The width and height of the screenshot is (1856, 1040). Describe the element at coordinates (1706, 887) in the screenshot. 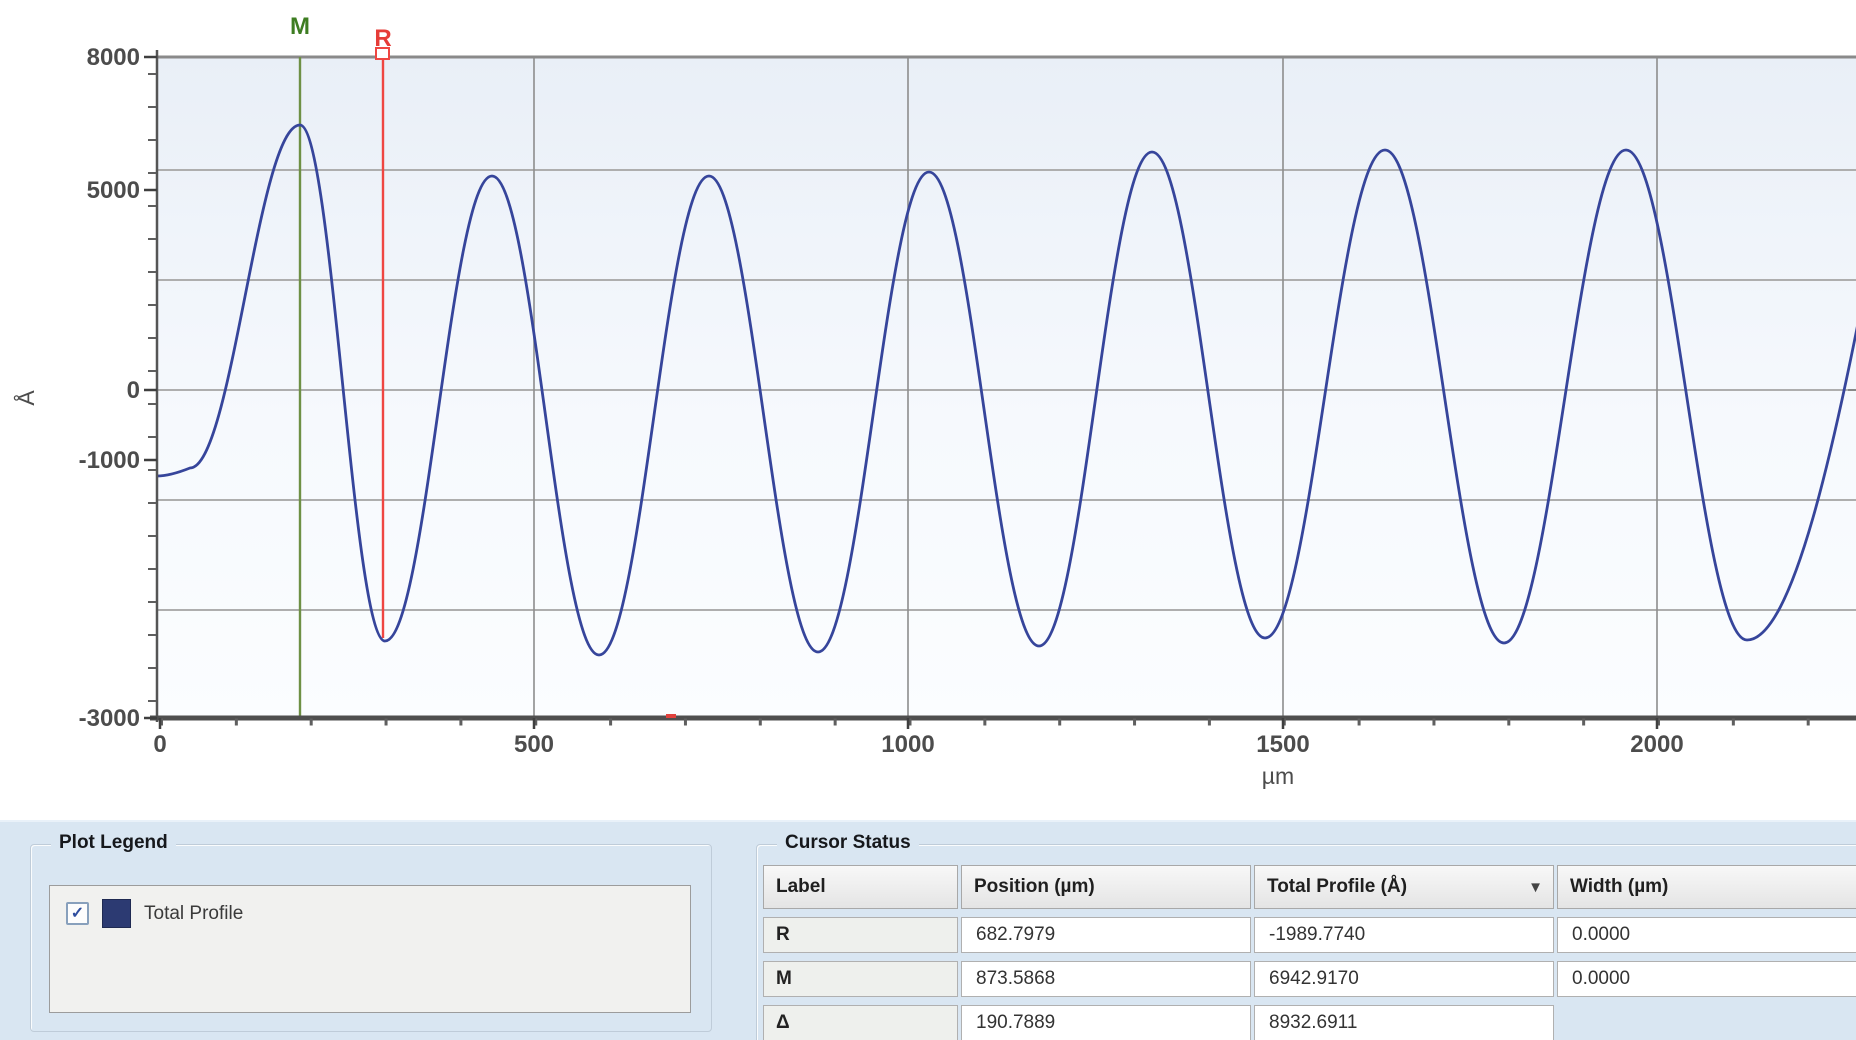

I see `column-header-width: Width (µm)` at that location.